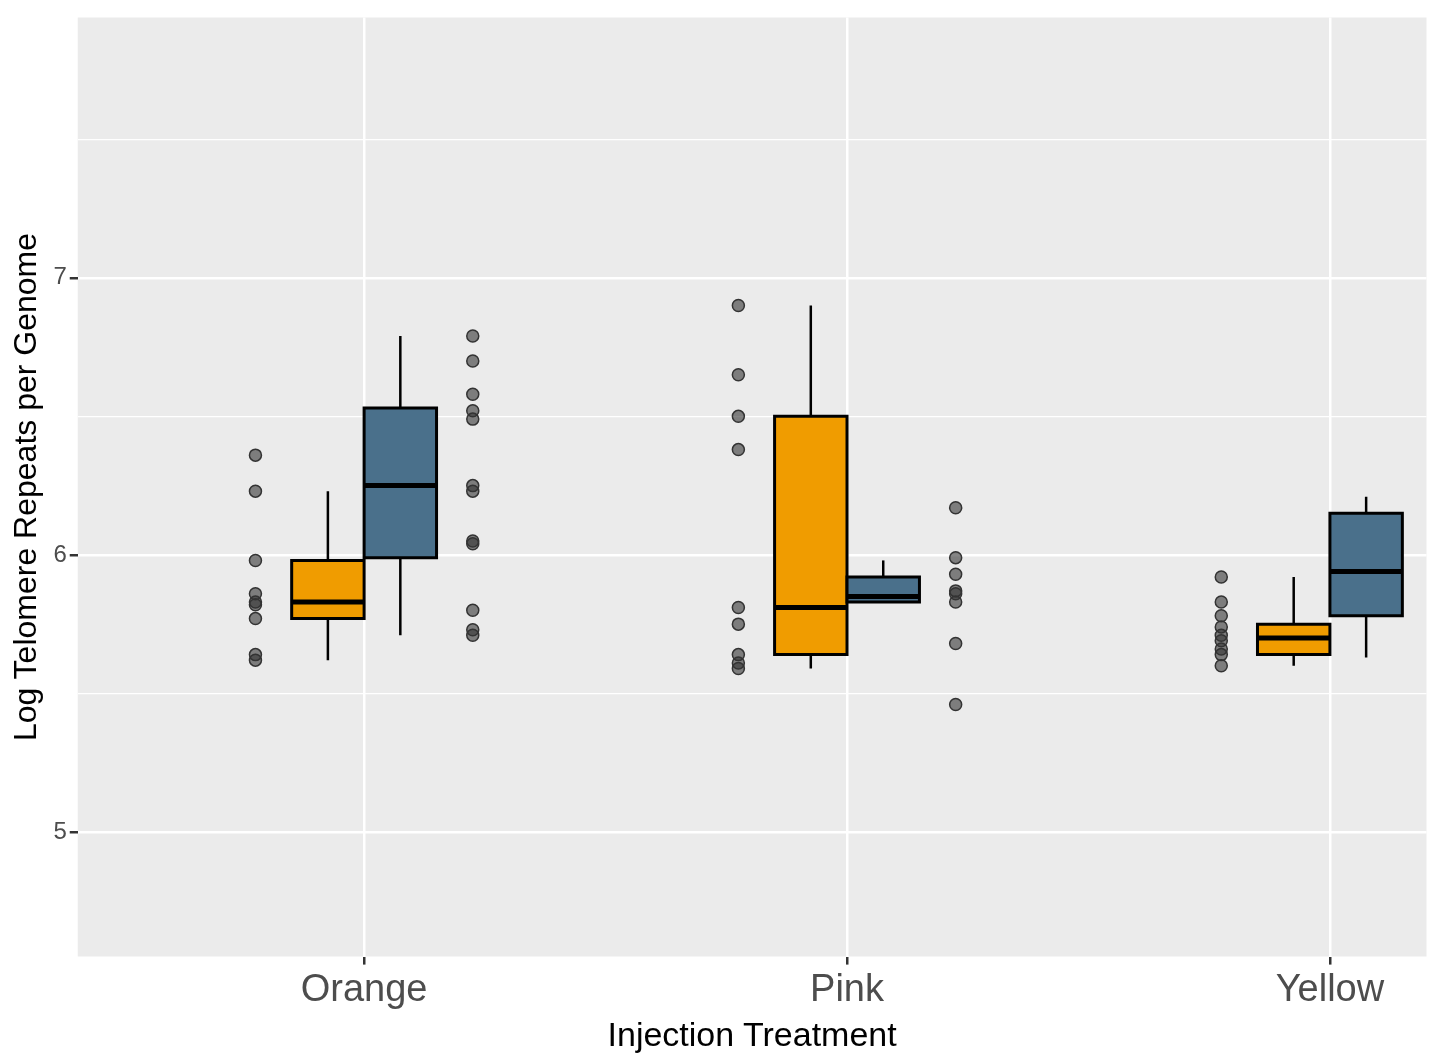  Describe the element at coordinates (25, 487) in the screenshot. I see `y-axis-title: Log Telomere Repeats per Genome` at that location.